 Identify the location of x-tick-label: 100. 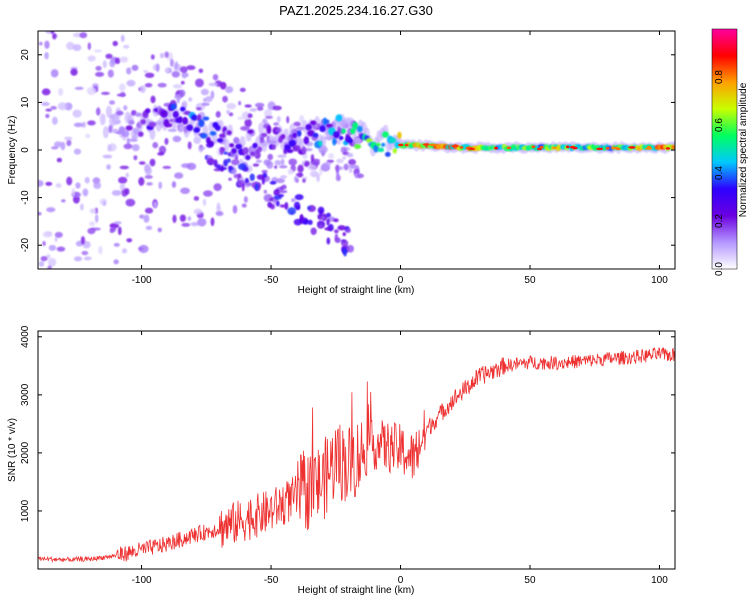
(659, 580).